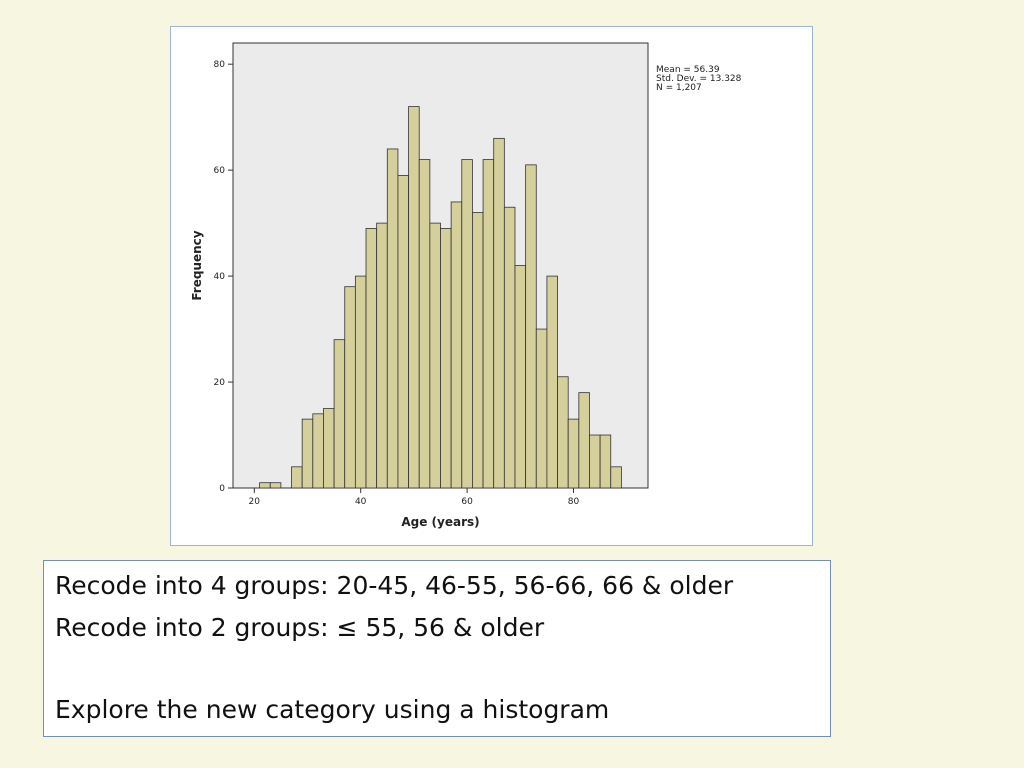 The height and width of the screenshot is (768, 1024). I want to click on text-line: Recode into 2 groups: ≤ 55, 56 & older, so click(300, 627).